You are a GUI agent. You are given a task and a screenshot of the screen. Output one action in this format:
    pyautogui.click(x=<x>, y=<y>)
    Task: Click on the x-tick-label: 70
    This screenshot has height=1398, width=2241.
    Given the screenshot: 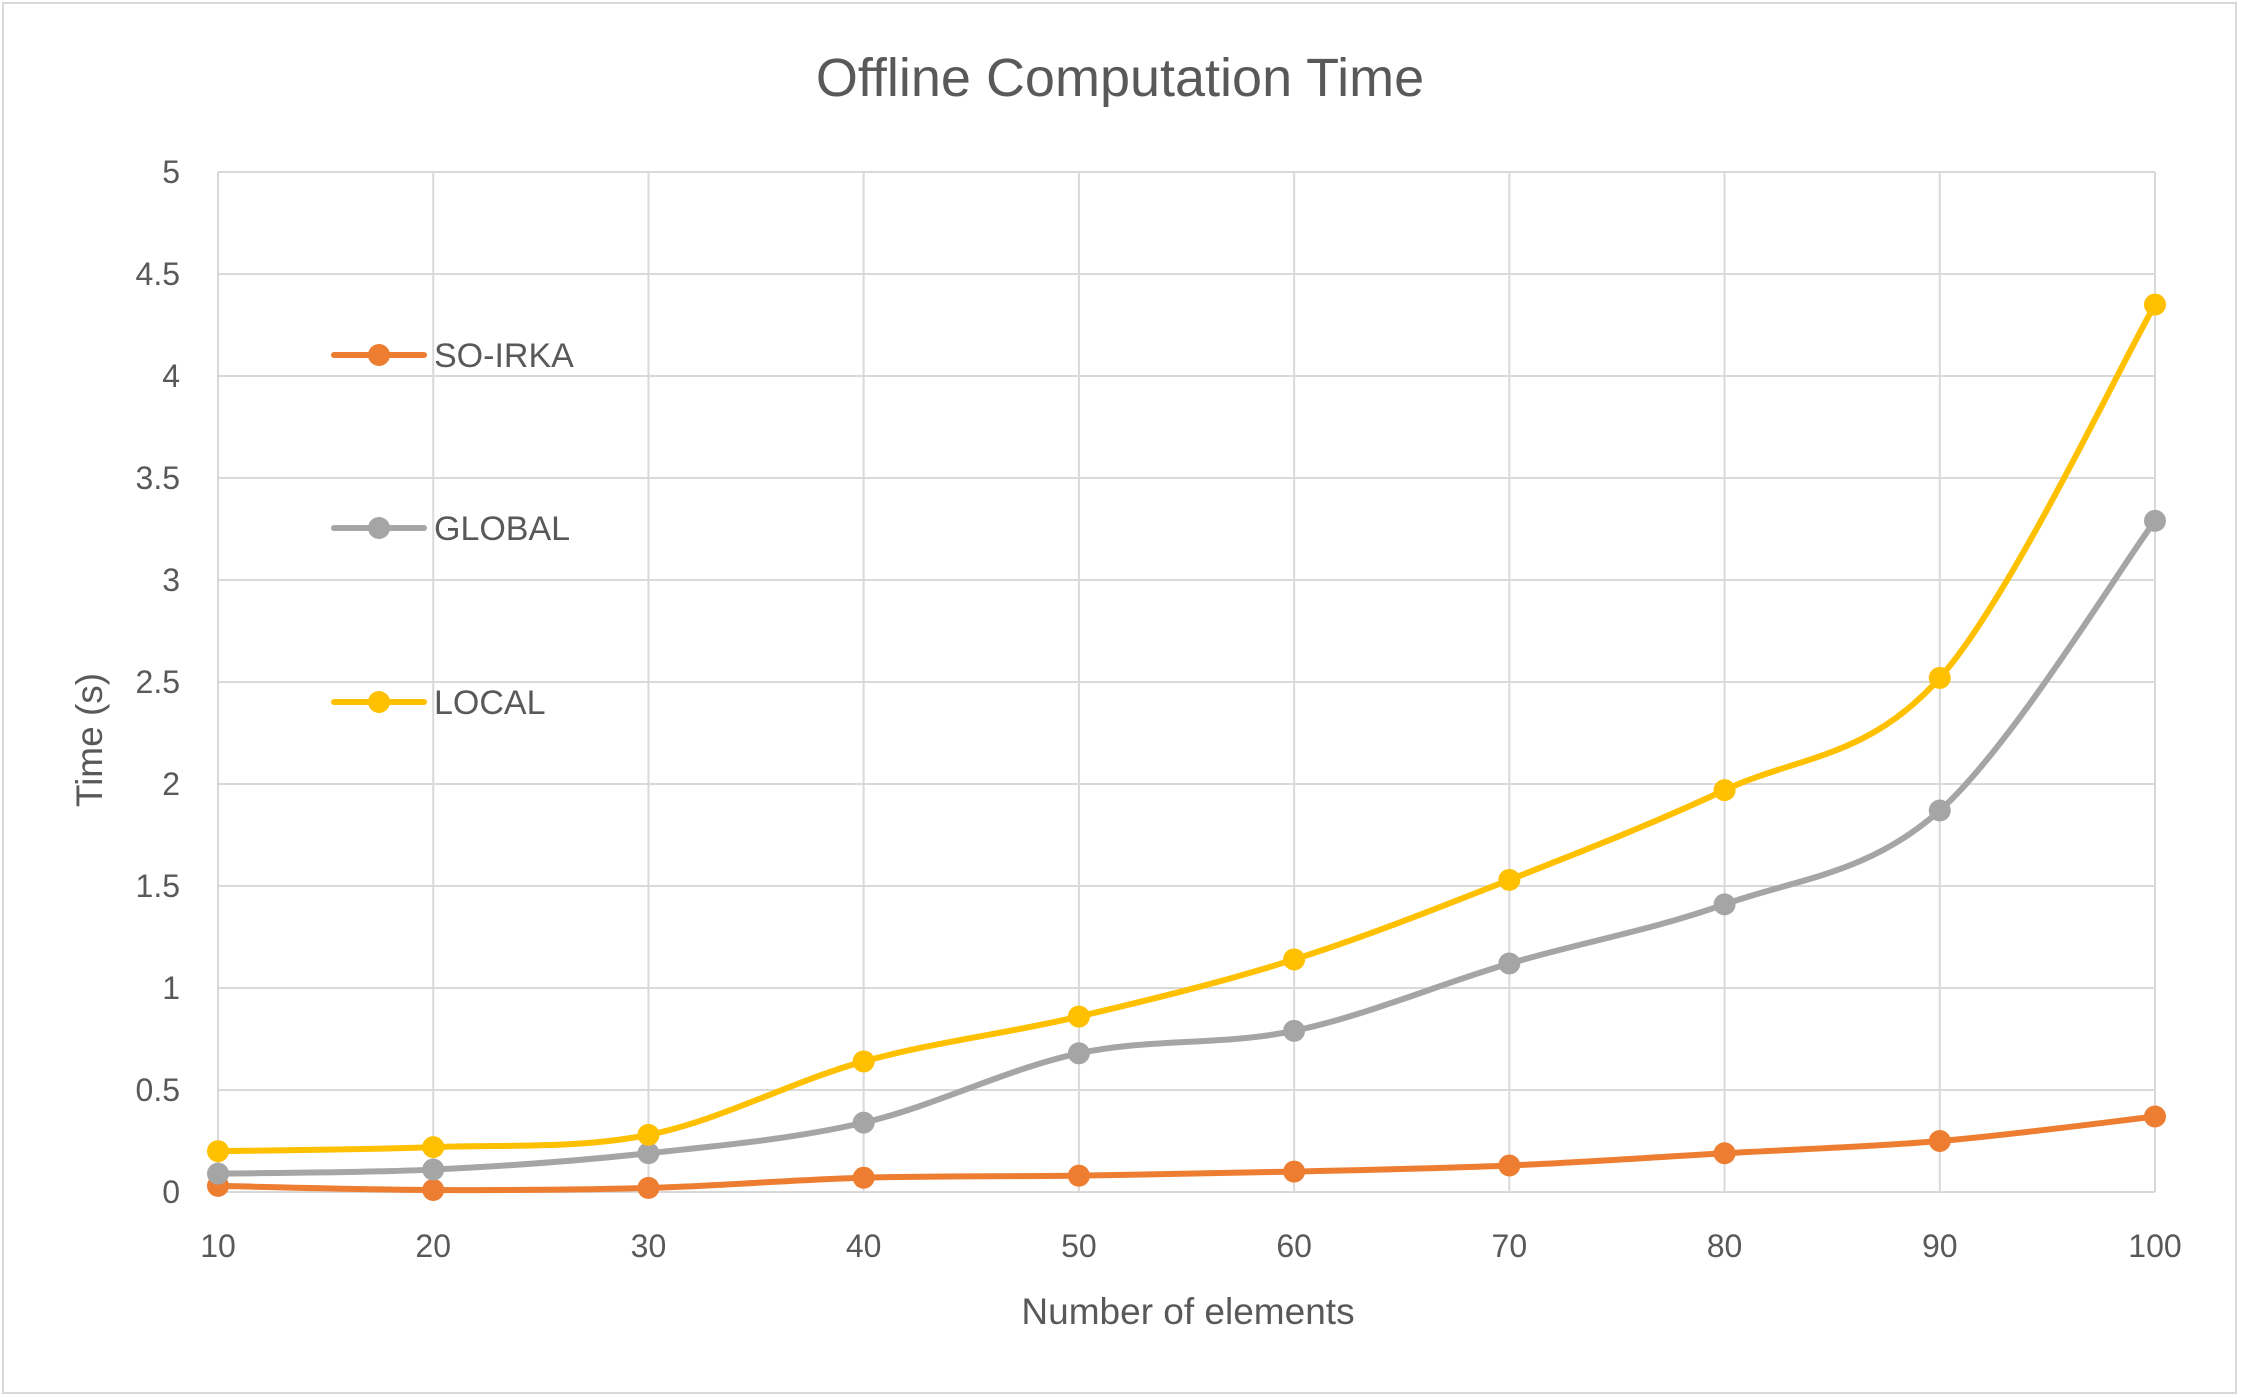 What is the action you would take?
    pyautogui.click(x=1510, y=1246)
    